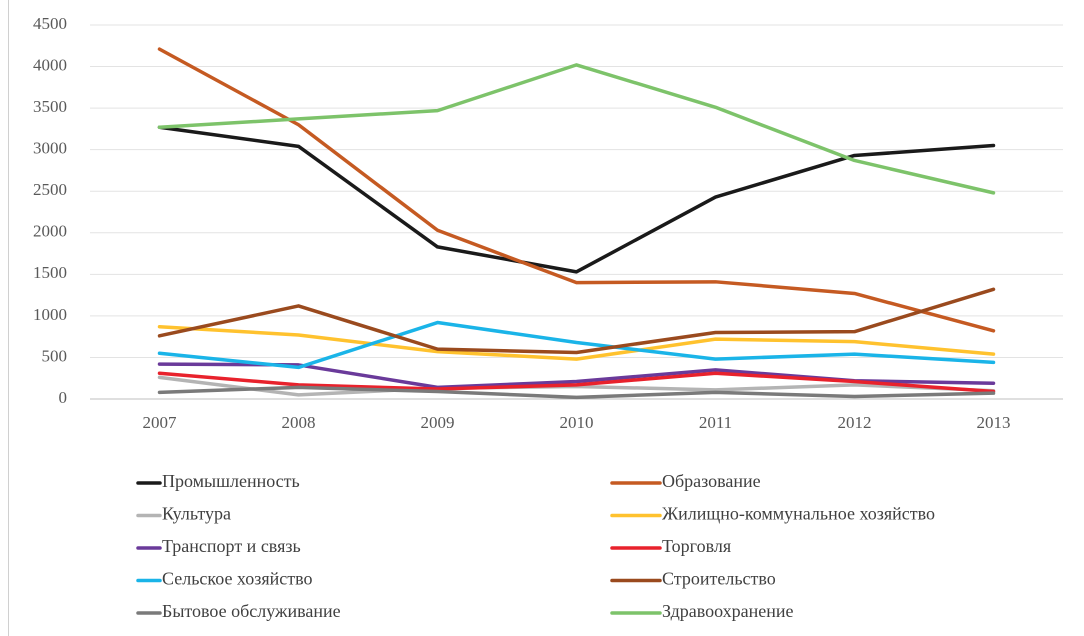 The height and width of the screenshot is (636, 1084). I want to click on x-tick-label: 2010, so click(577, 422).